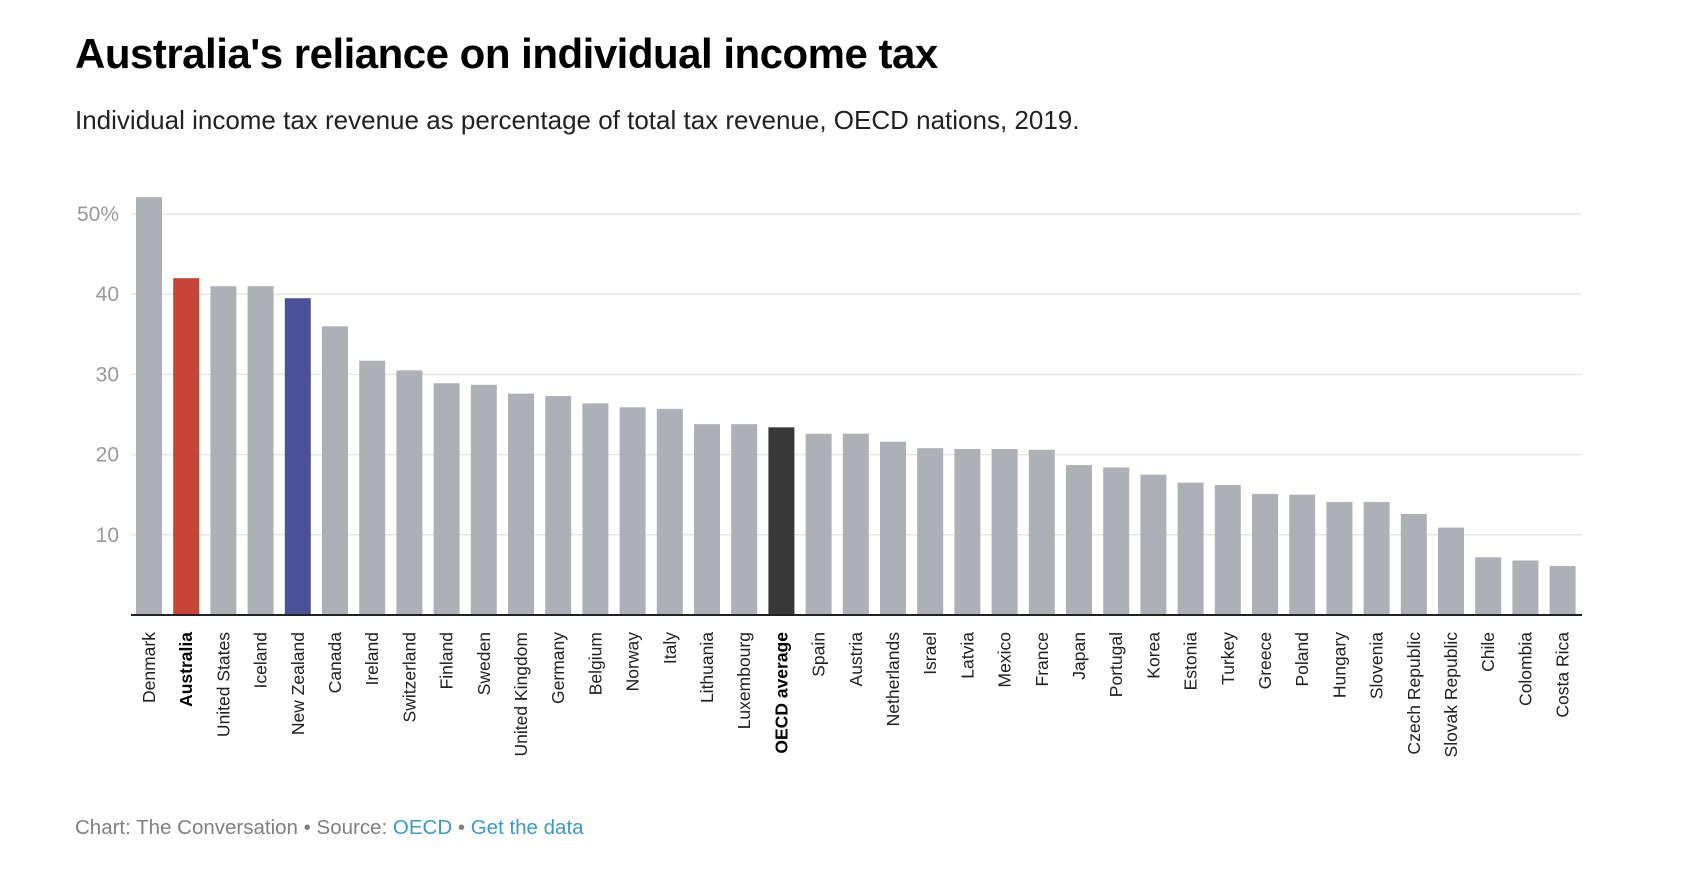  I want to click on bar-colombia, so click(1525, 587).